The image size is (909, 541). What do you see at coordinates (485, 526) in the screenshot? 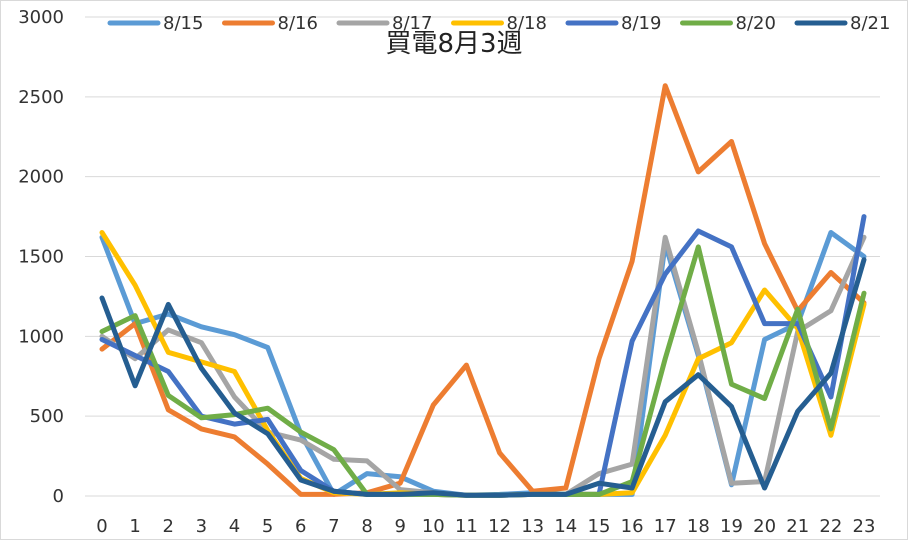
I see `x-axis-ticks: 0 1 2 3 4 5 6 7 8 9 10 11 12 13 14 15 16 17 18 19 20 21 22 23` at bounding box center [485, 526].